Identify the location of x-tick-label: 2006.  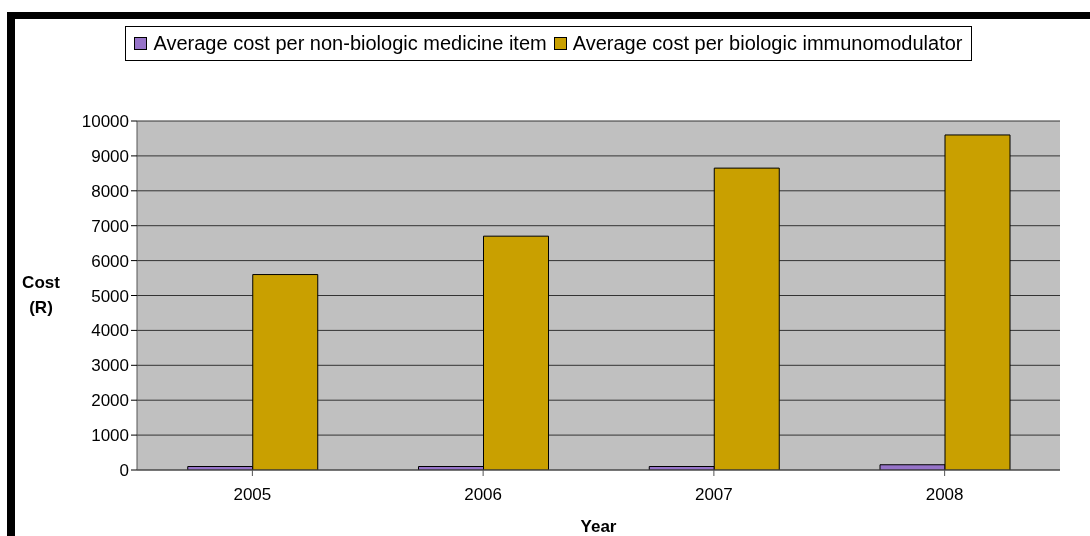
(483, 495).